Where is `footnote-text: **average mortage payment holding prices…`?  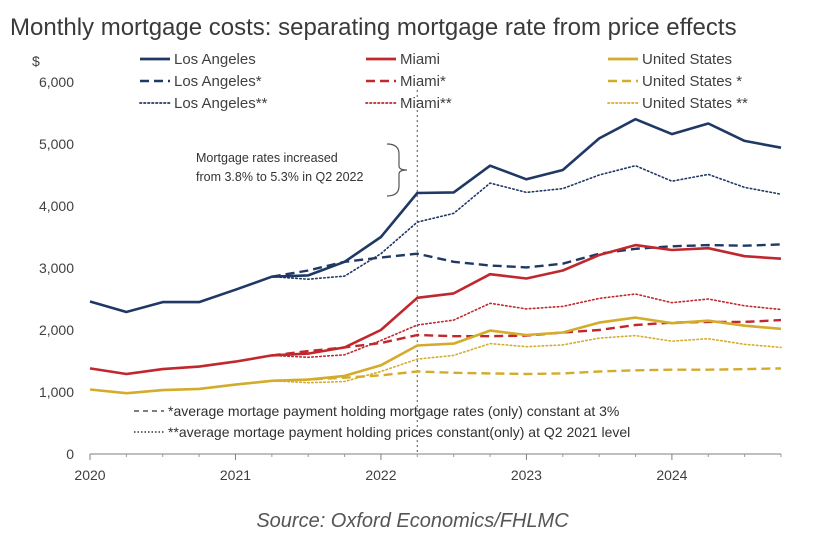 footnote-text: **average mortage payment holding prices… is located at coordinates (399, 432).